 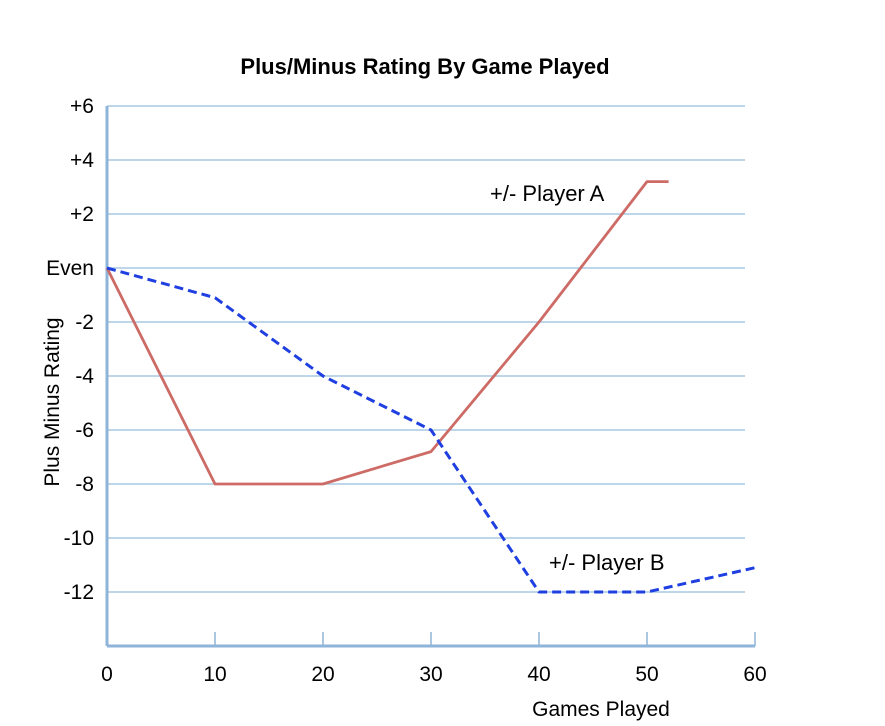 I want to click on series-label-player-a: +/- Player A, so click(x=547, y=193).